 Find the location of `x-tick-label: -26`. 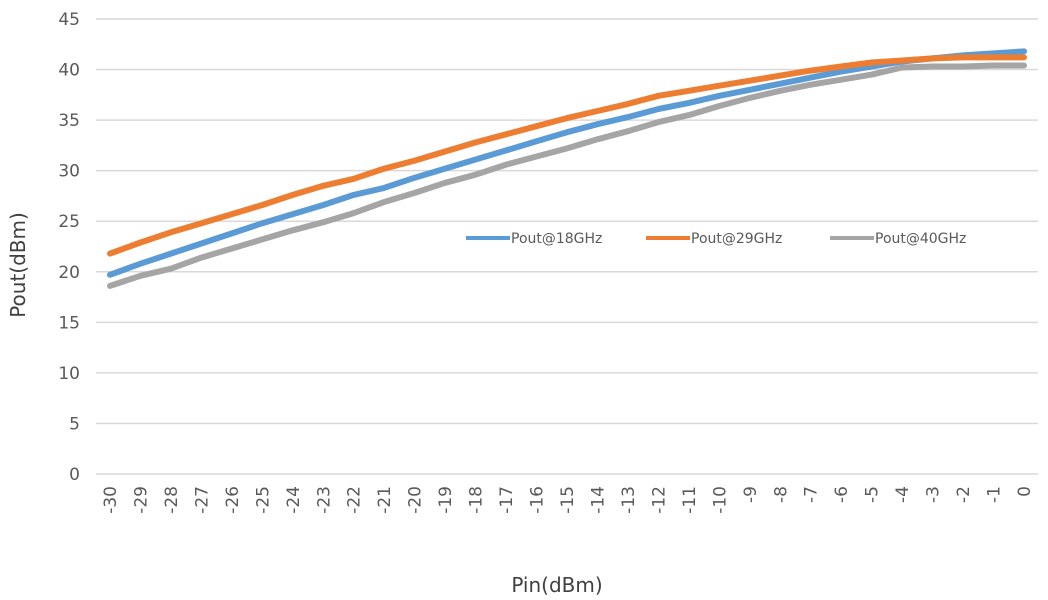

x-tick-label: -26 is located at coordinates (233, 500).